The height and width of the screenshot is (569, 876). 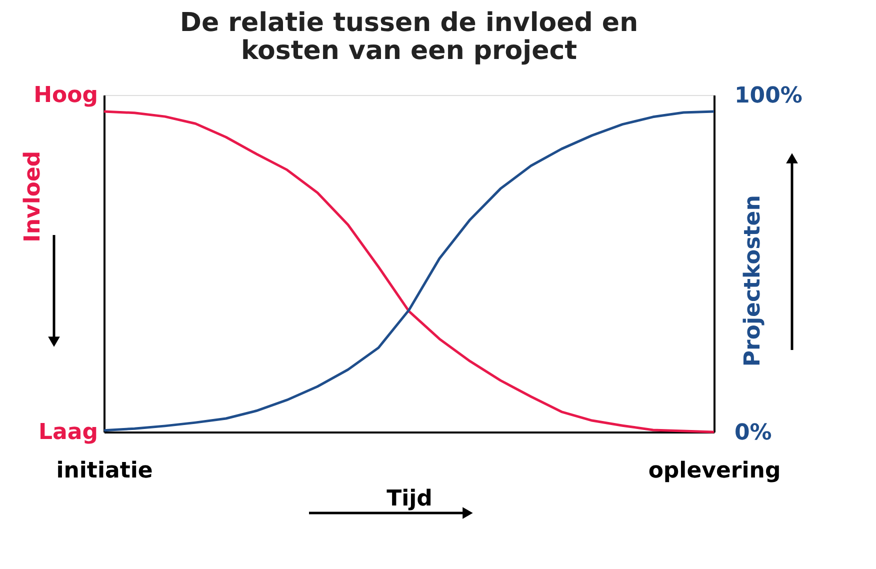 I want to click on text: Laag, so click(x=68, y=432).